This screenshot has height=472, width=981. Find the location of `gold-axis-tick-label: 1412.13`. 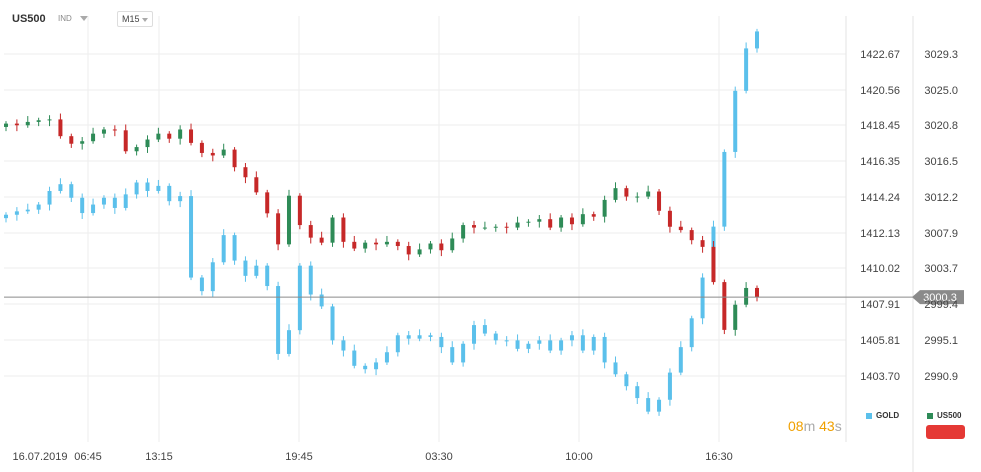

gold-axis-tick-label: 1412.13 is located at coordinates (880, 234).